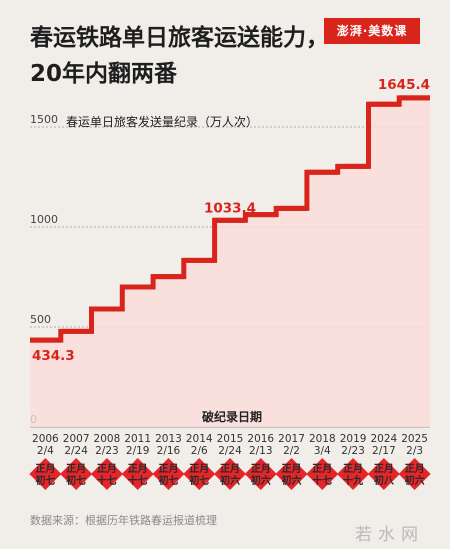  I want to click on lunar-tag-bottom: 十九, so click(353, 480).